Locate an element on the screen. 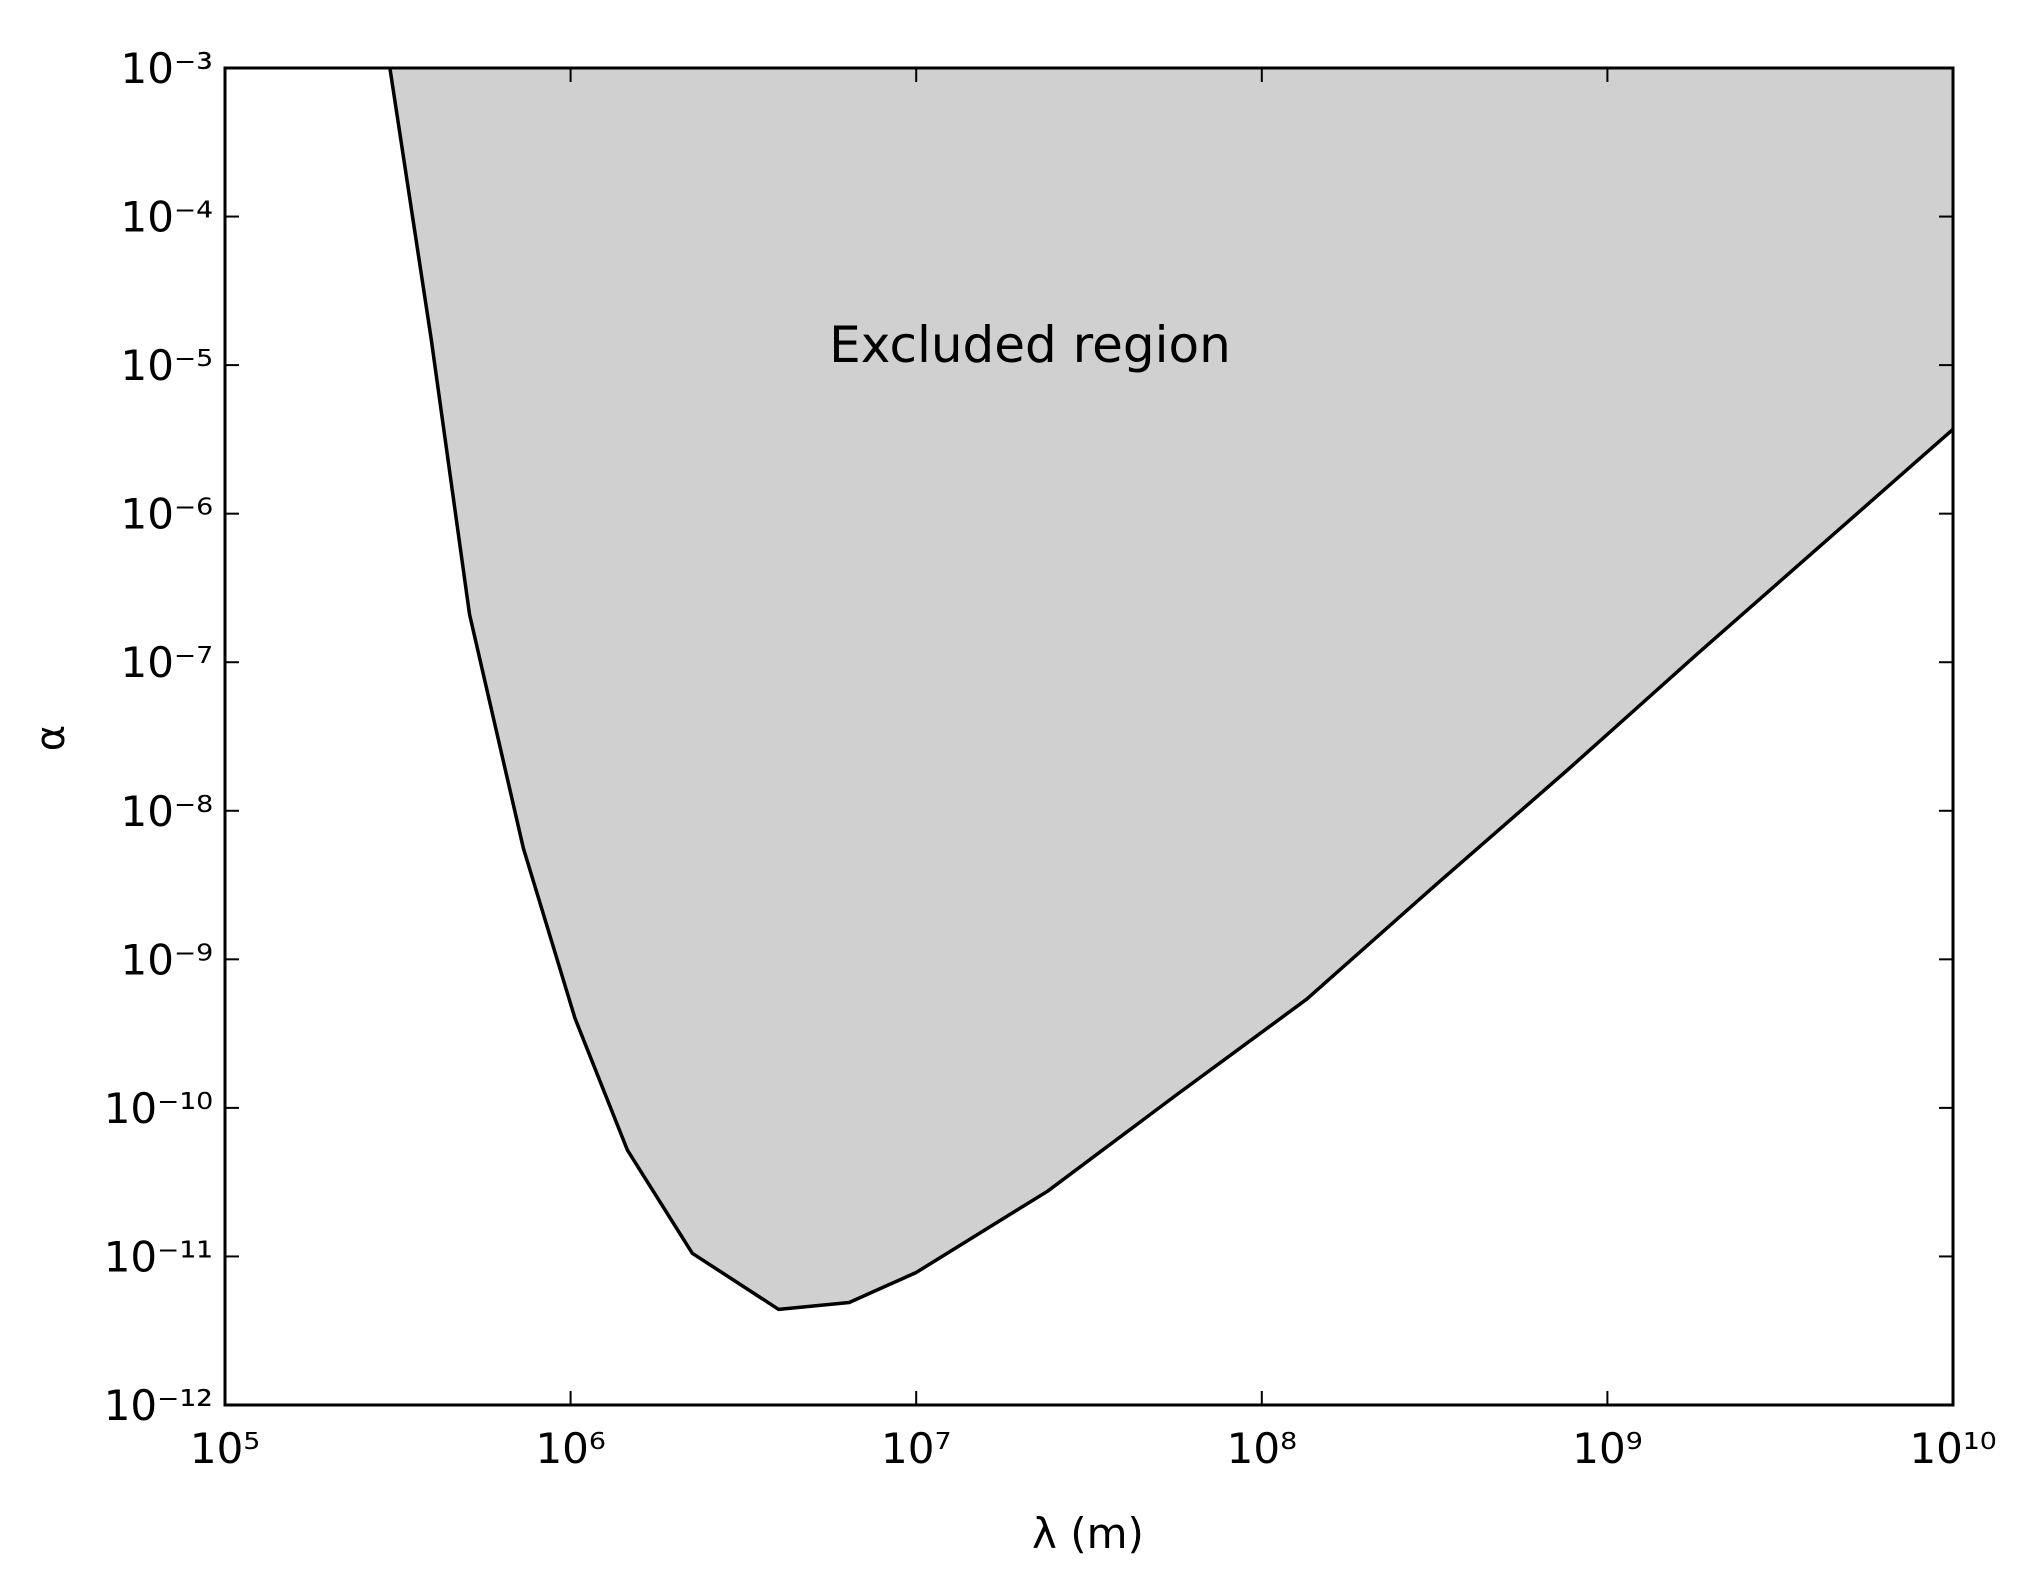 The width and height of the screenshot is (2030, 1579). y-tick-label: 10⁻¹² is located at coordinates (158, 1405).